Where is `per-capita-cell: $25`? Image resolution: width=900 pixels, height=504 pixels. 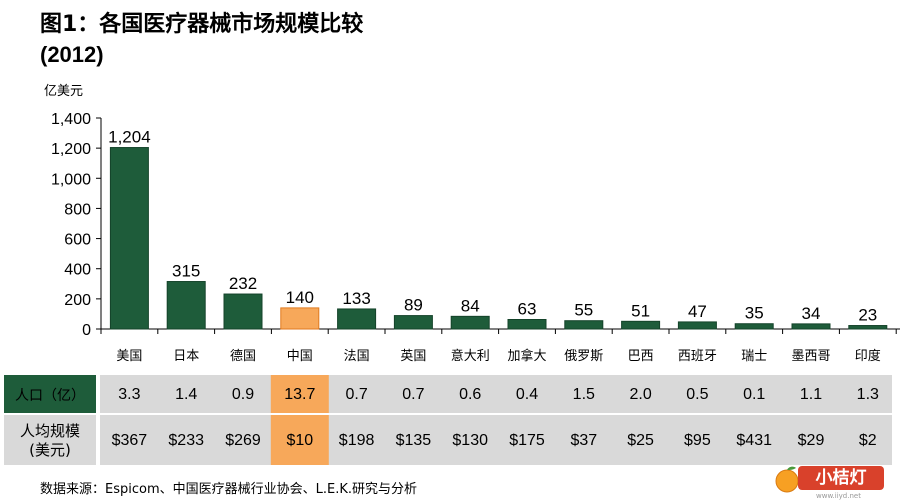
per-capita-cell: $25 is located at coordinates (640, 440).